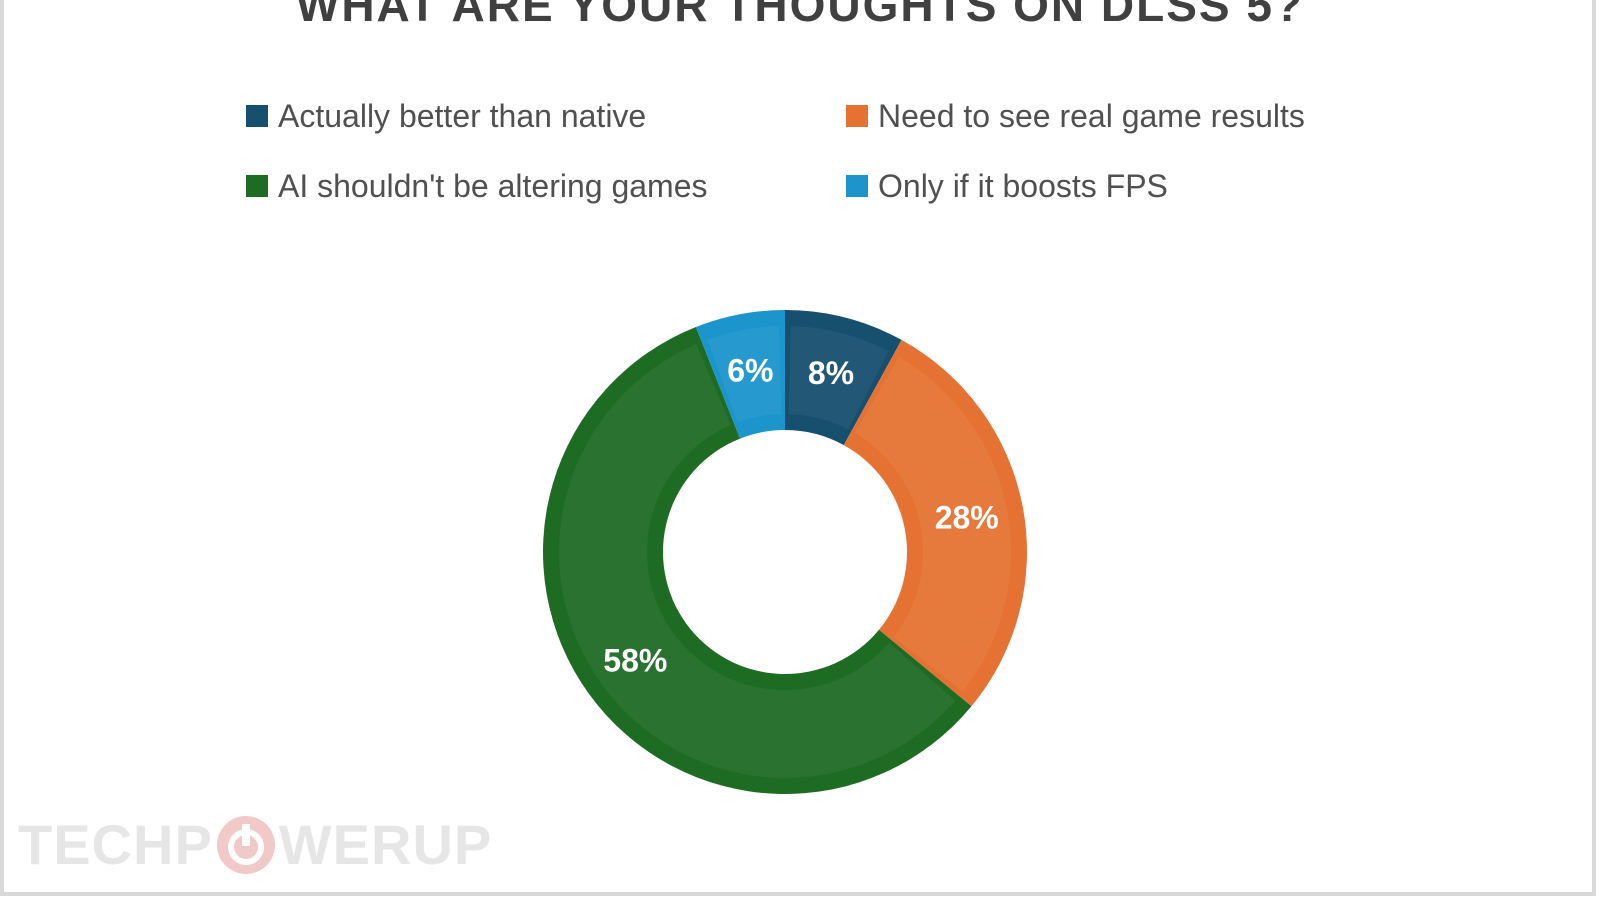 The height and width of the screenshot is (900, 1600). I want to click on slice-label-ai-altering-games: 58%, so click(635, 661).